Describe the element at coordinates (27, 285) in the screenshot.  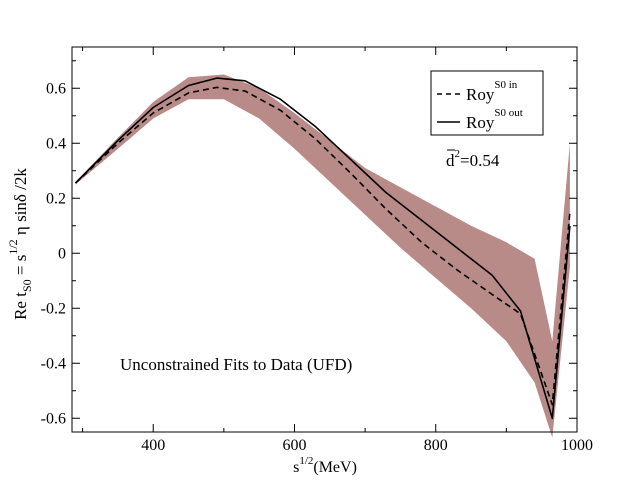
I see `y-axis-label-p1-sub: S0` at that location.